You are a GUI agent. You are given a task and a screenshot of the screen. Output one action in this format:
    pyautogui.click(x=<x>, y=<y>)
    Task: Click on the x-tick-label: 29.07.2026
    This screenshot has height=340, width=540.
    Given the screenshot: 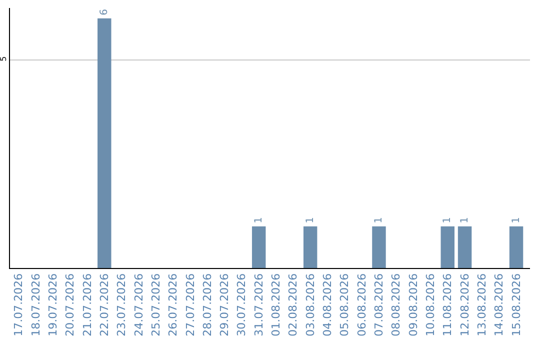 What is the action you would take?
    pyautogui.click(x=225, y=304)
    